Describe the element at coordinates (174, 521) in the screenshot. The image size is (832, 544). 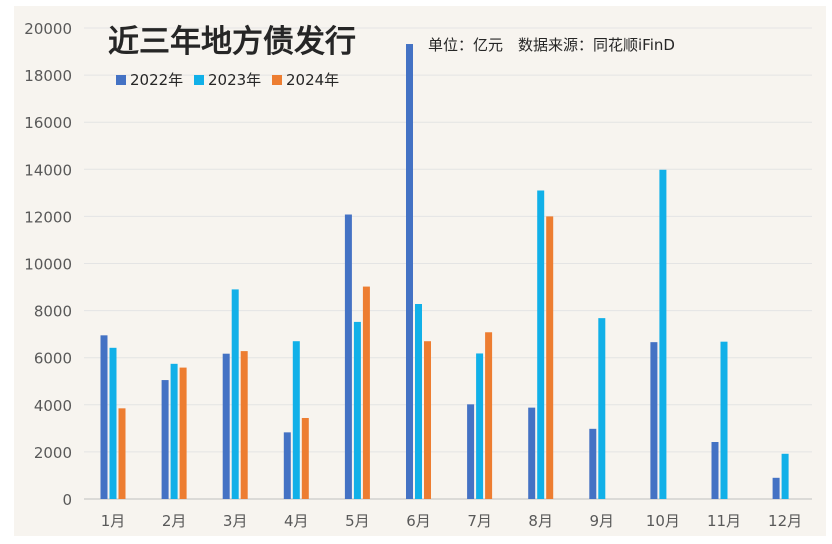
I see `x-tick-label: 2月` at that location.